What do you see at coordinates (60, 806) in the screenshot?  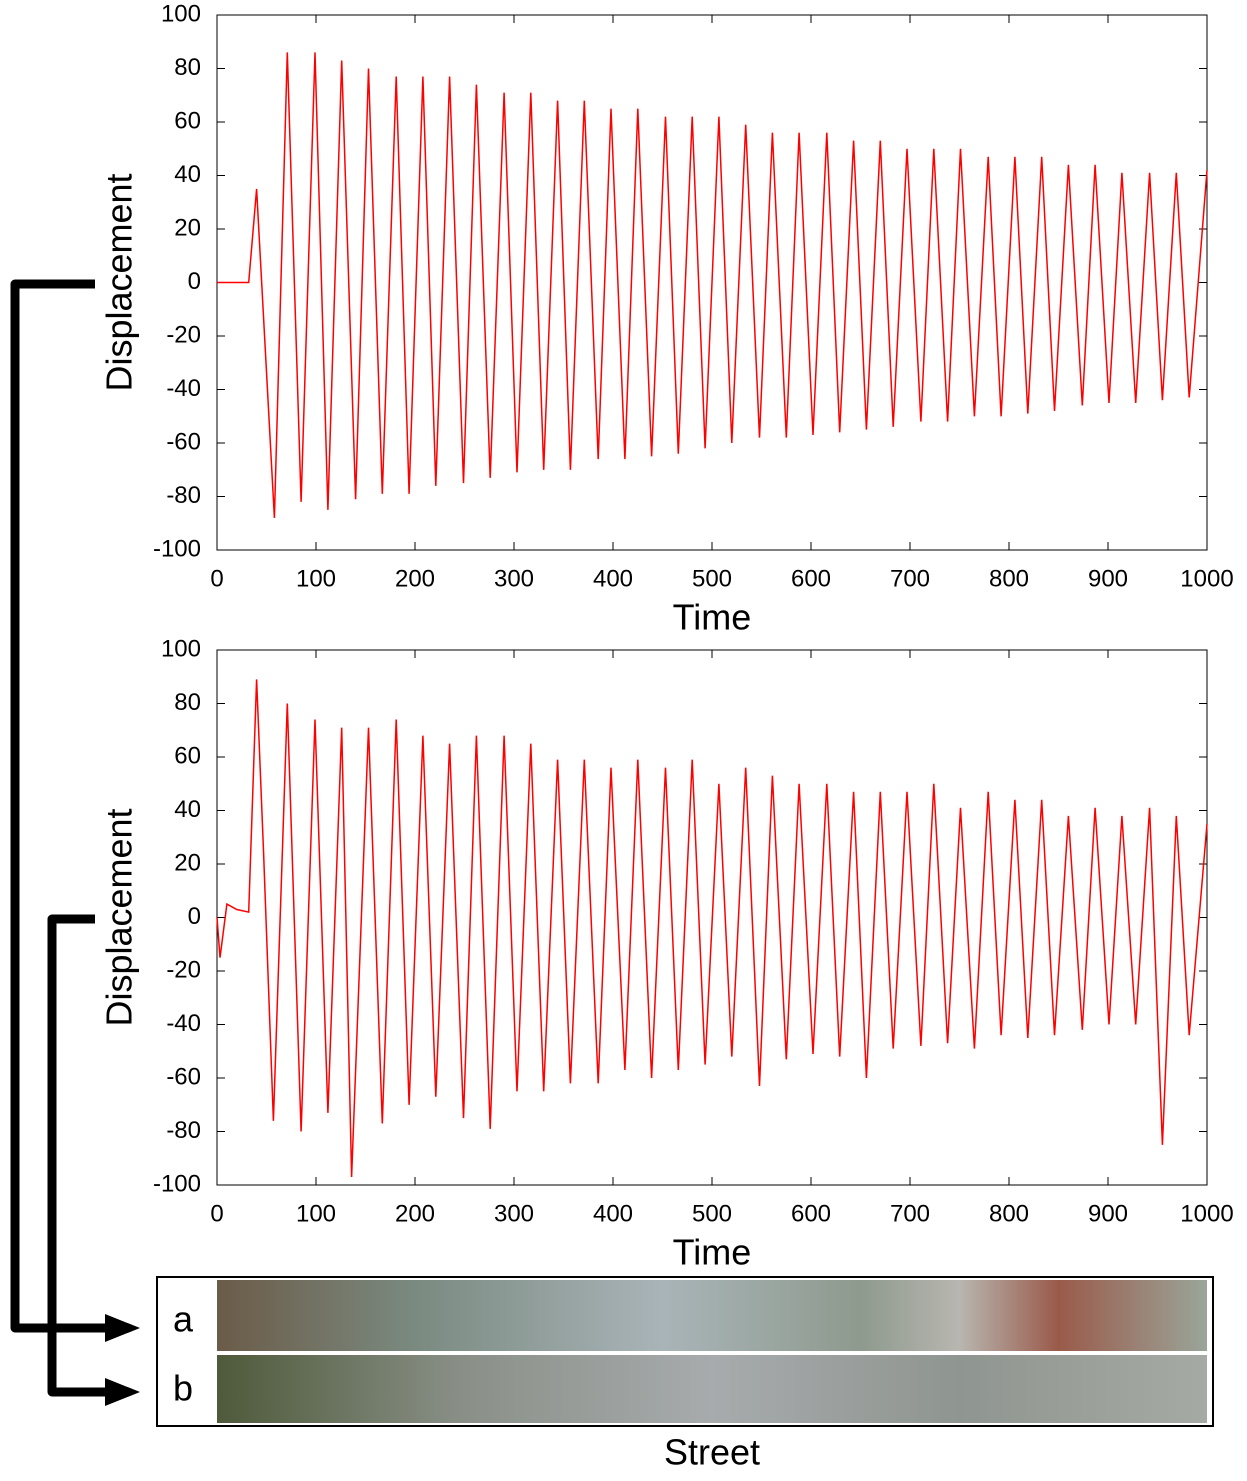 I see `connector-a` at bounding box center [60, 806].